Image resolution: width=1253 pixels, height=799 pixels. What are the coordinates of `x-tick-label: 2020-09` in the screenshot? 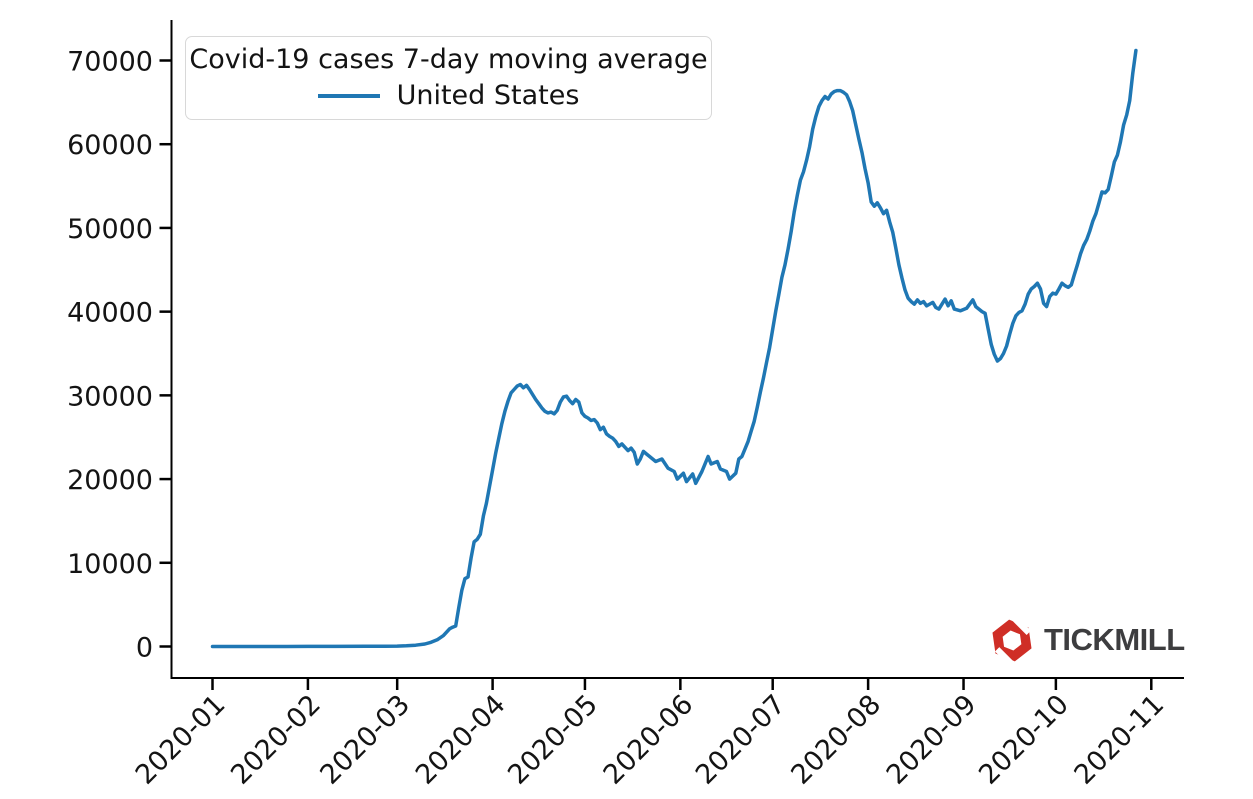 It's located at (932, 740).